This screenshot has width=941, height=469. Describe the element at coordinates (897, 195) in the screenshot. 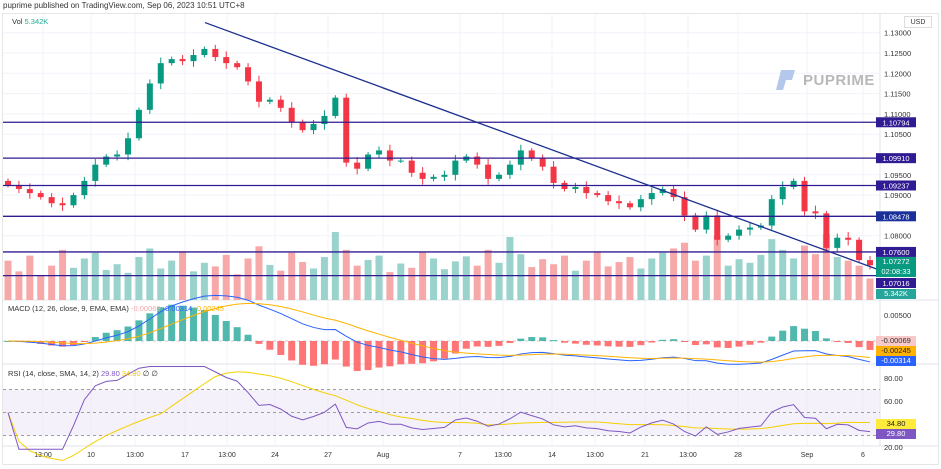

I see `price-axis-label: 1.09000` at that location.